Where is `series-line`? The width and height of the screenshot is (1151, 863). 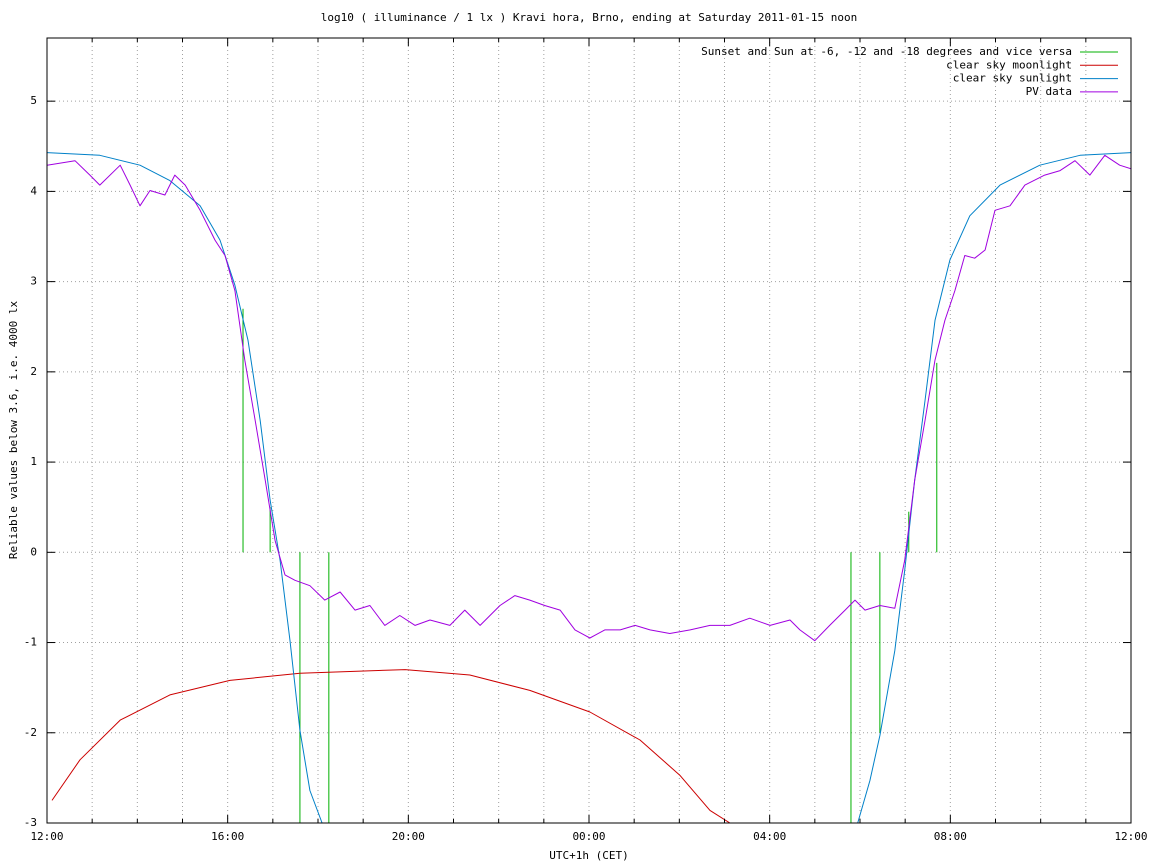
series-line is located at coordinates (391, 746).